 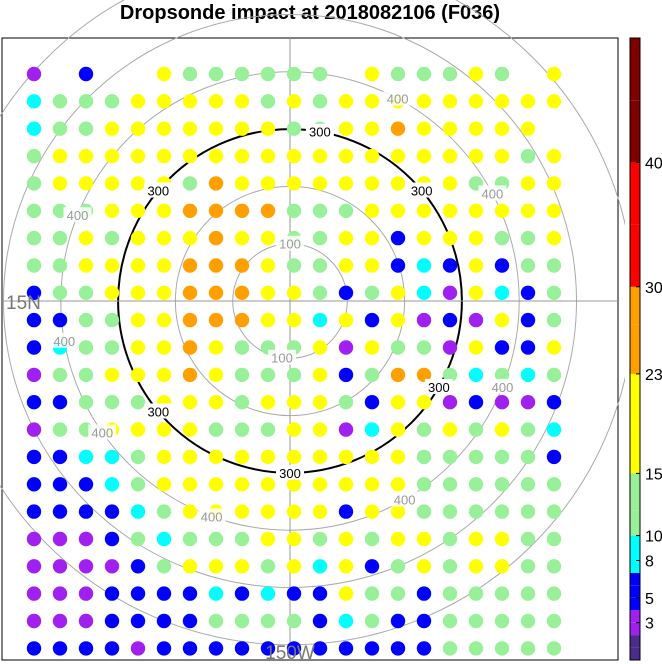 I want to click on colorbar-tick-label: 3, so click(x=649, y=624).